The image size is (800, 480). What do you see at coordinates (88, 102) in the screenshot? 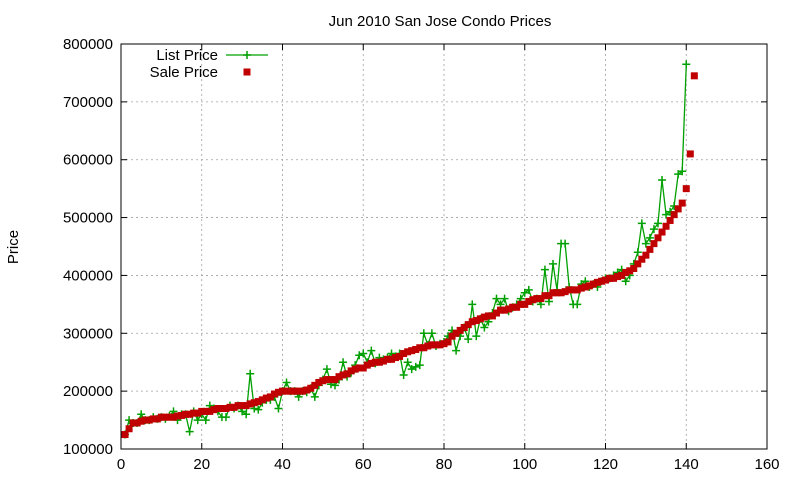
I see `y-tick-label: 700000` at bounding box center [88, 102].